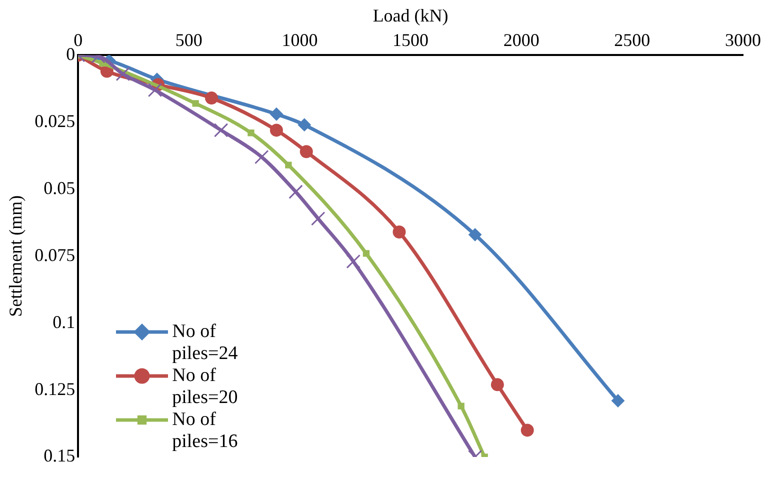 The width and height of the screenshot is (769, 497). Describe the element at coordinates (55, 254) in the screenshot. I see `y-tick-label: 0.075` at that location.